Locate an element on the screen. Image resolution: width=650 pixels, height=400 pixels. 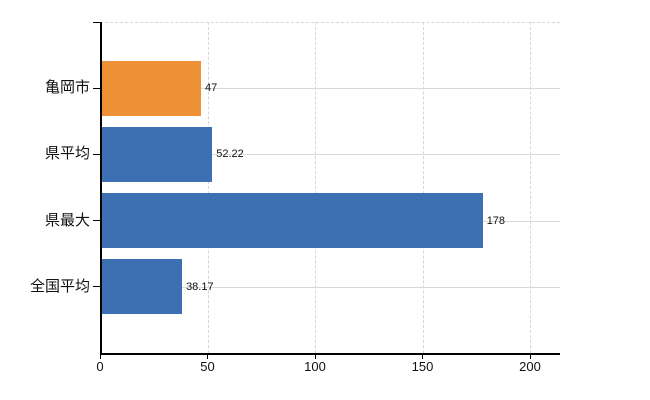
bar-value-label: 178 is located at coordinates (496, 220).